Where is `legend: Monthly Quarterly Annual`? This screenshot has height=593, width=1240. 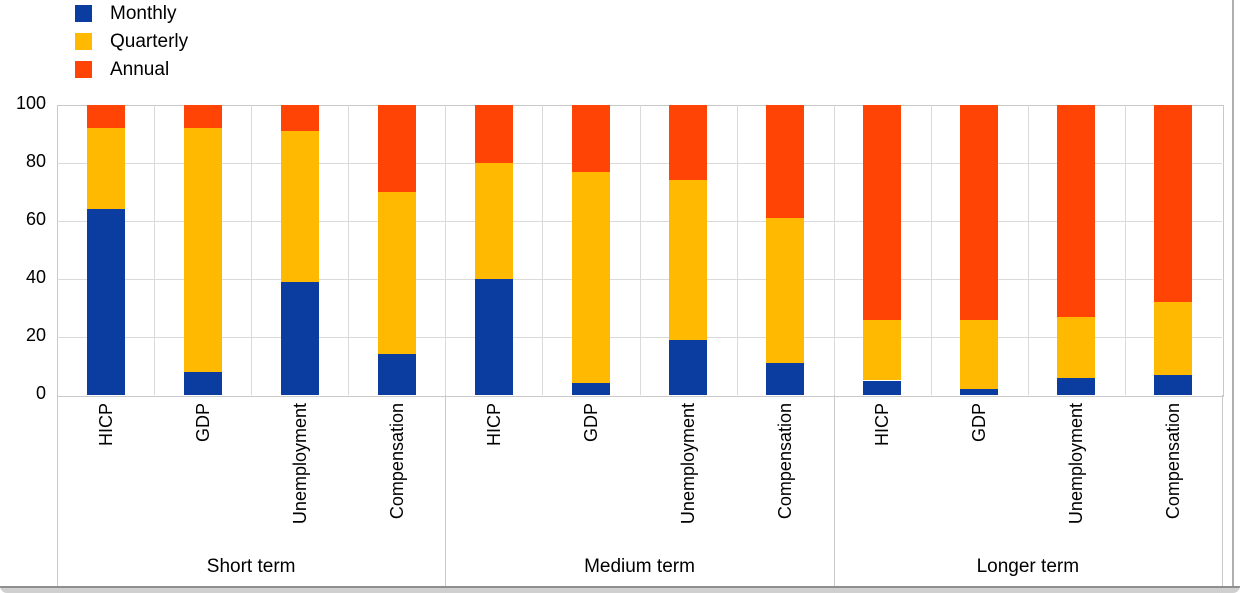 legend: Monthly Quarterly Annual is located at coordinates (132, 46).